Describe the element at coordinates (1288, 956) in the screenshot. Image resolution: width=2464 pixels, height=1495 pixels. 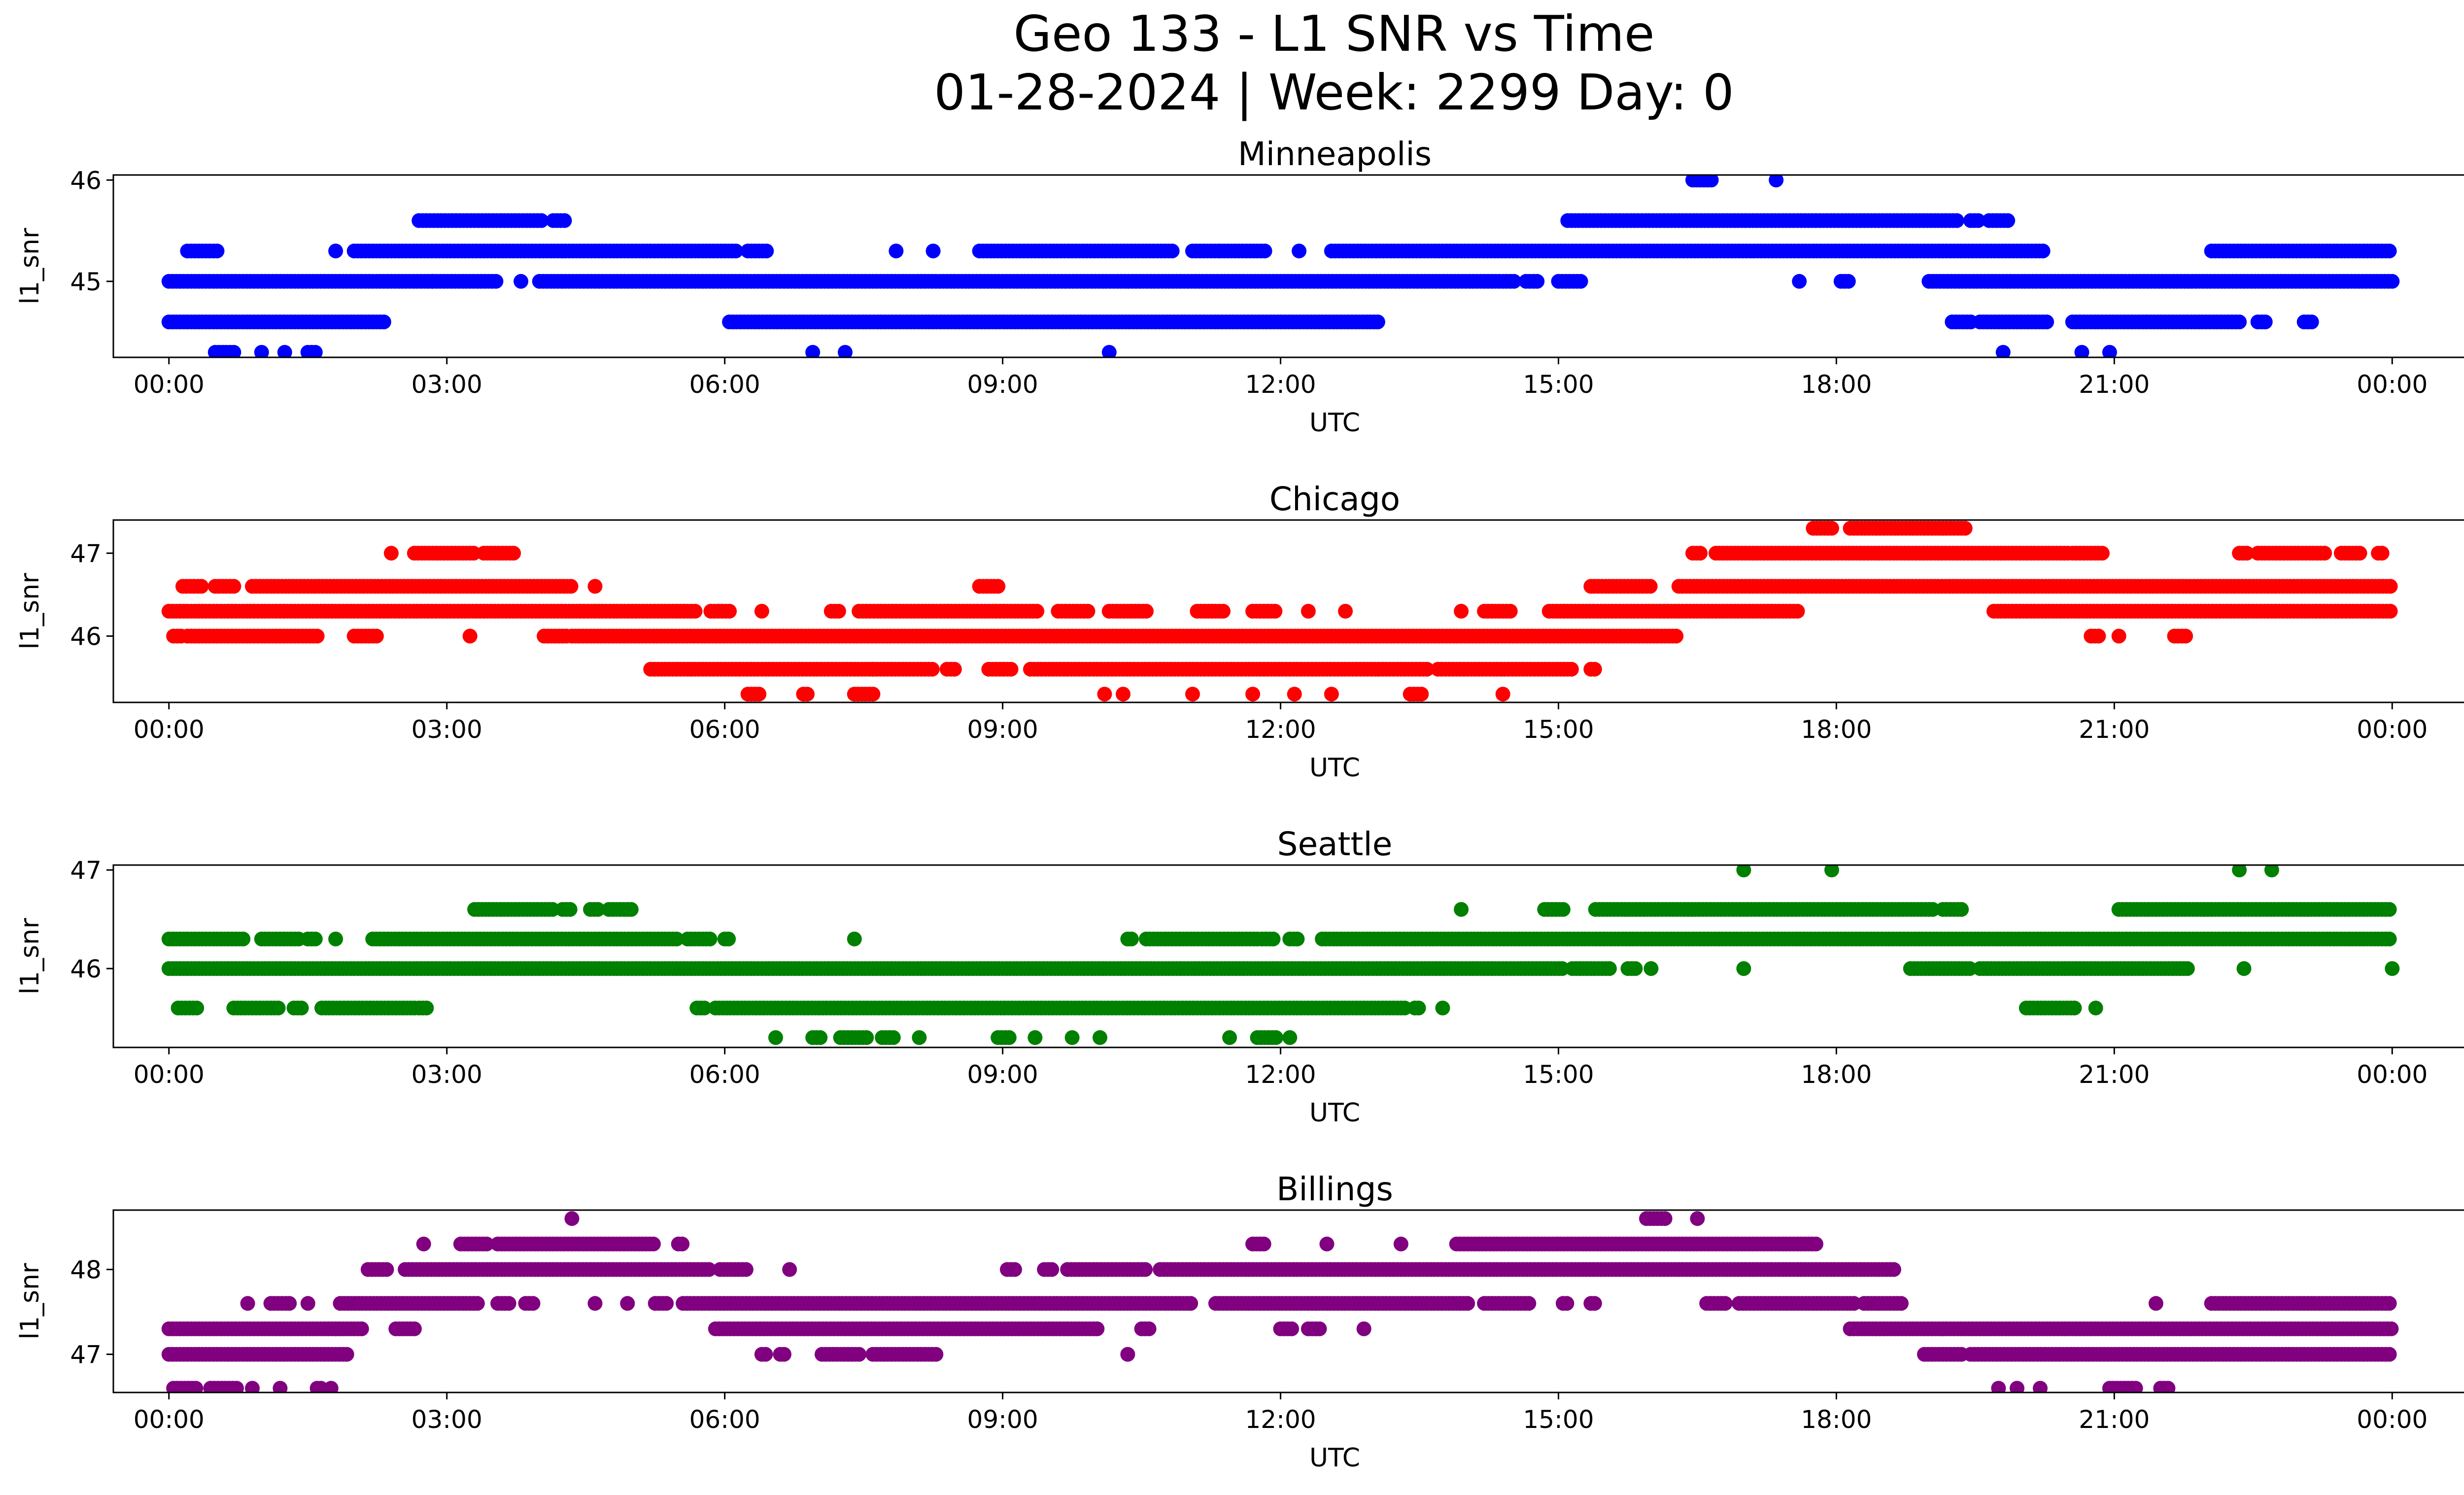
I see `axes-frame-seattle` at that location.